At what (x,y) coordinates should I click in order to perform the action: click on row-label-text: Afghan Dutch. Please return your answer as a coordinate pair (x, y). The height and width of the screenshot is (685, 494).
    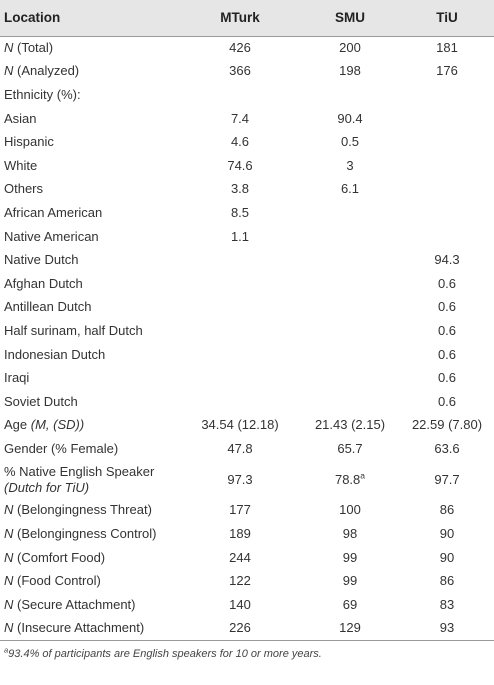
    Looking at the image, I should click on (43, 283).